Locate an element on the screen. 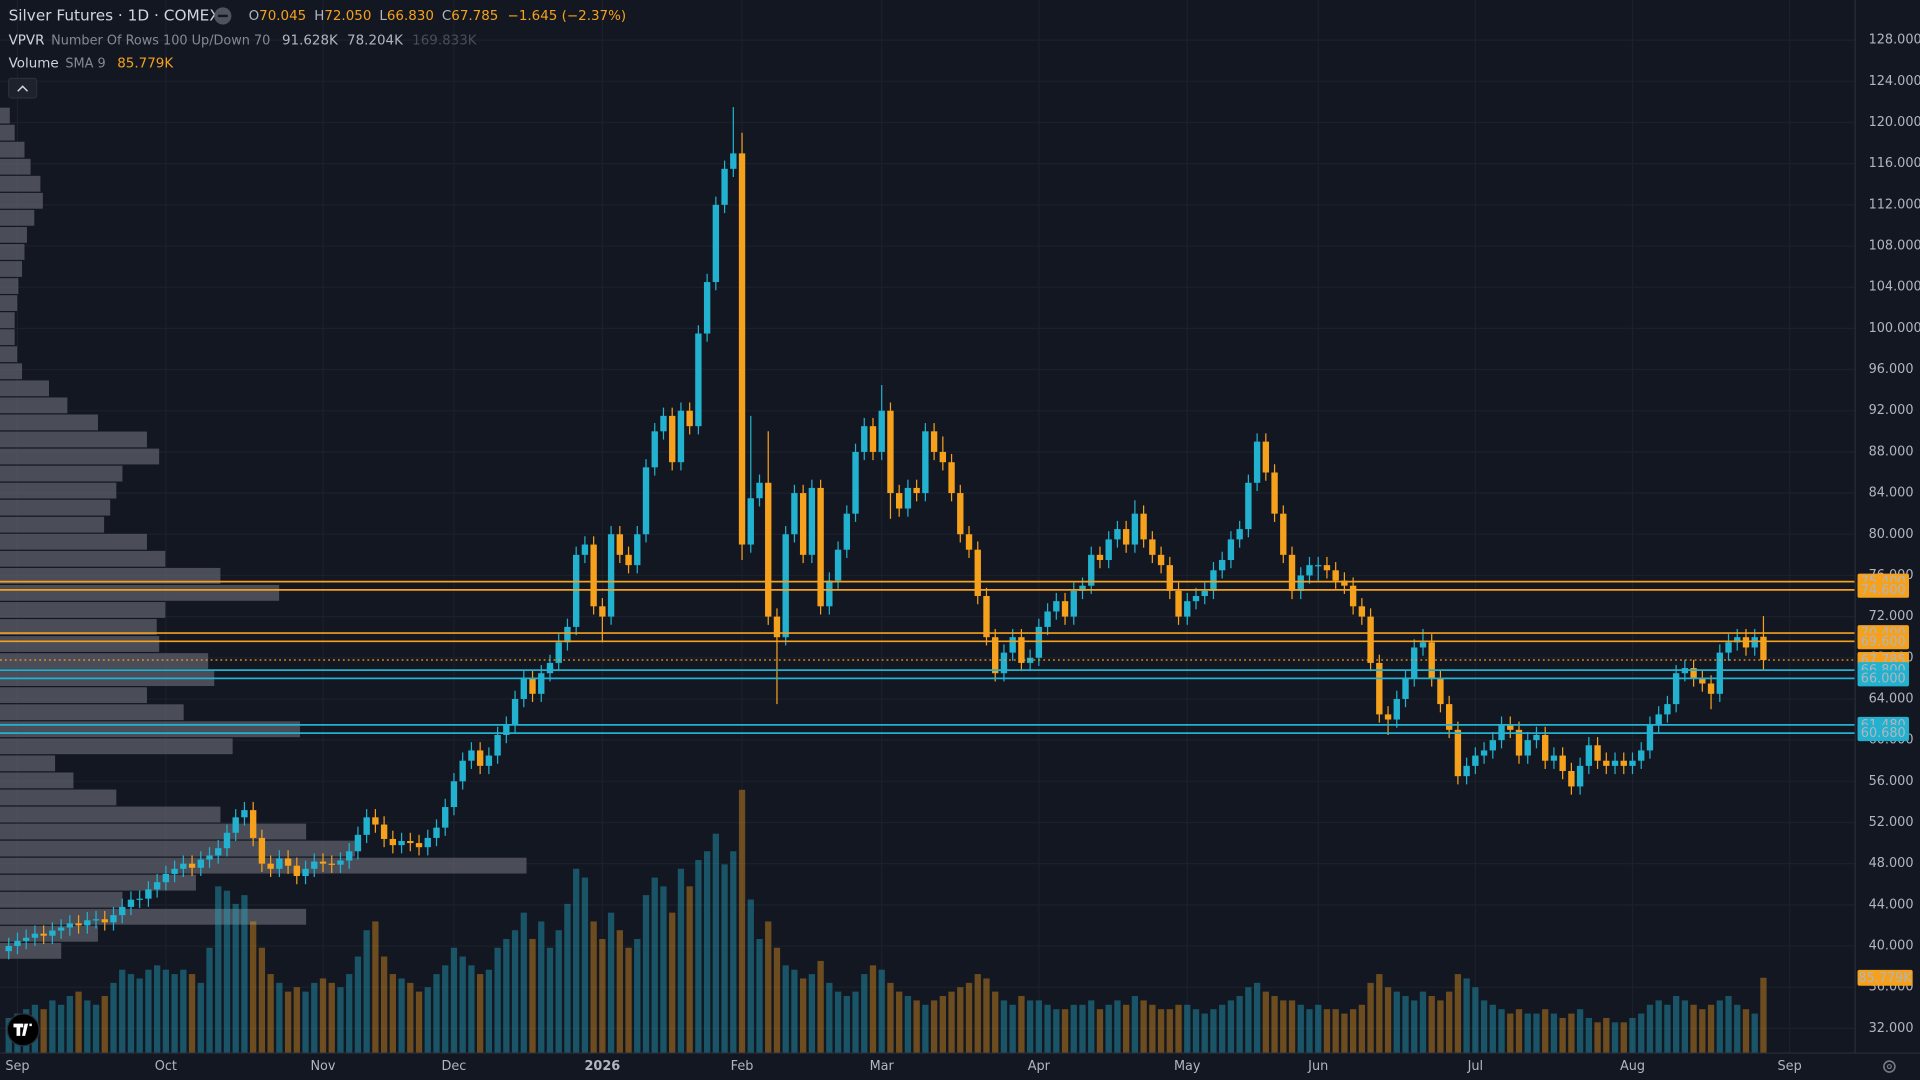  vpvr-name: VPVR is located at coordinates (27, 40).